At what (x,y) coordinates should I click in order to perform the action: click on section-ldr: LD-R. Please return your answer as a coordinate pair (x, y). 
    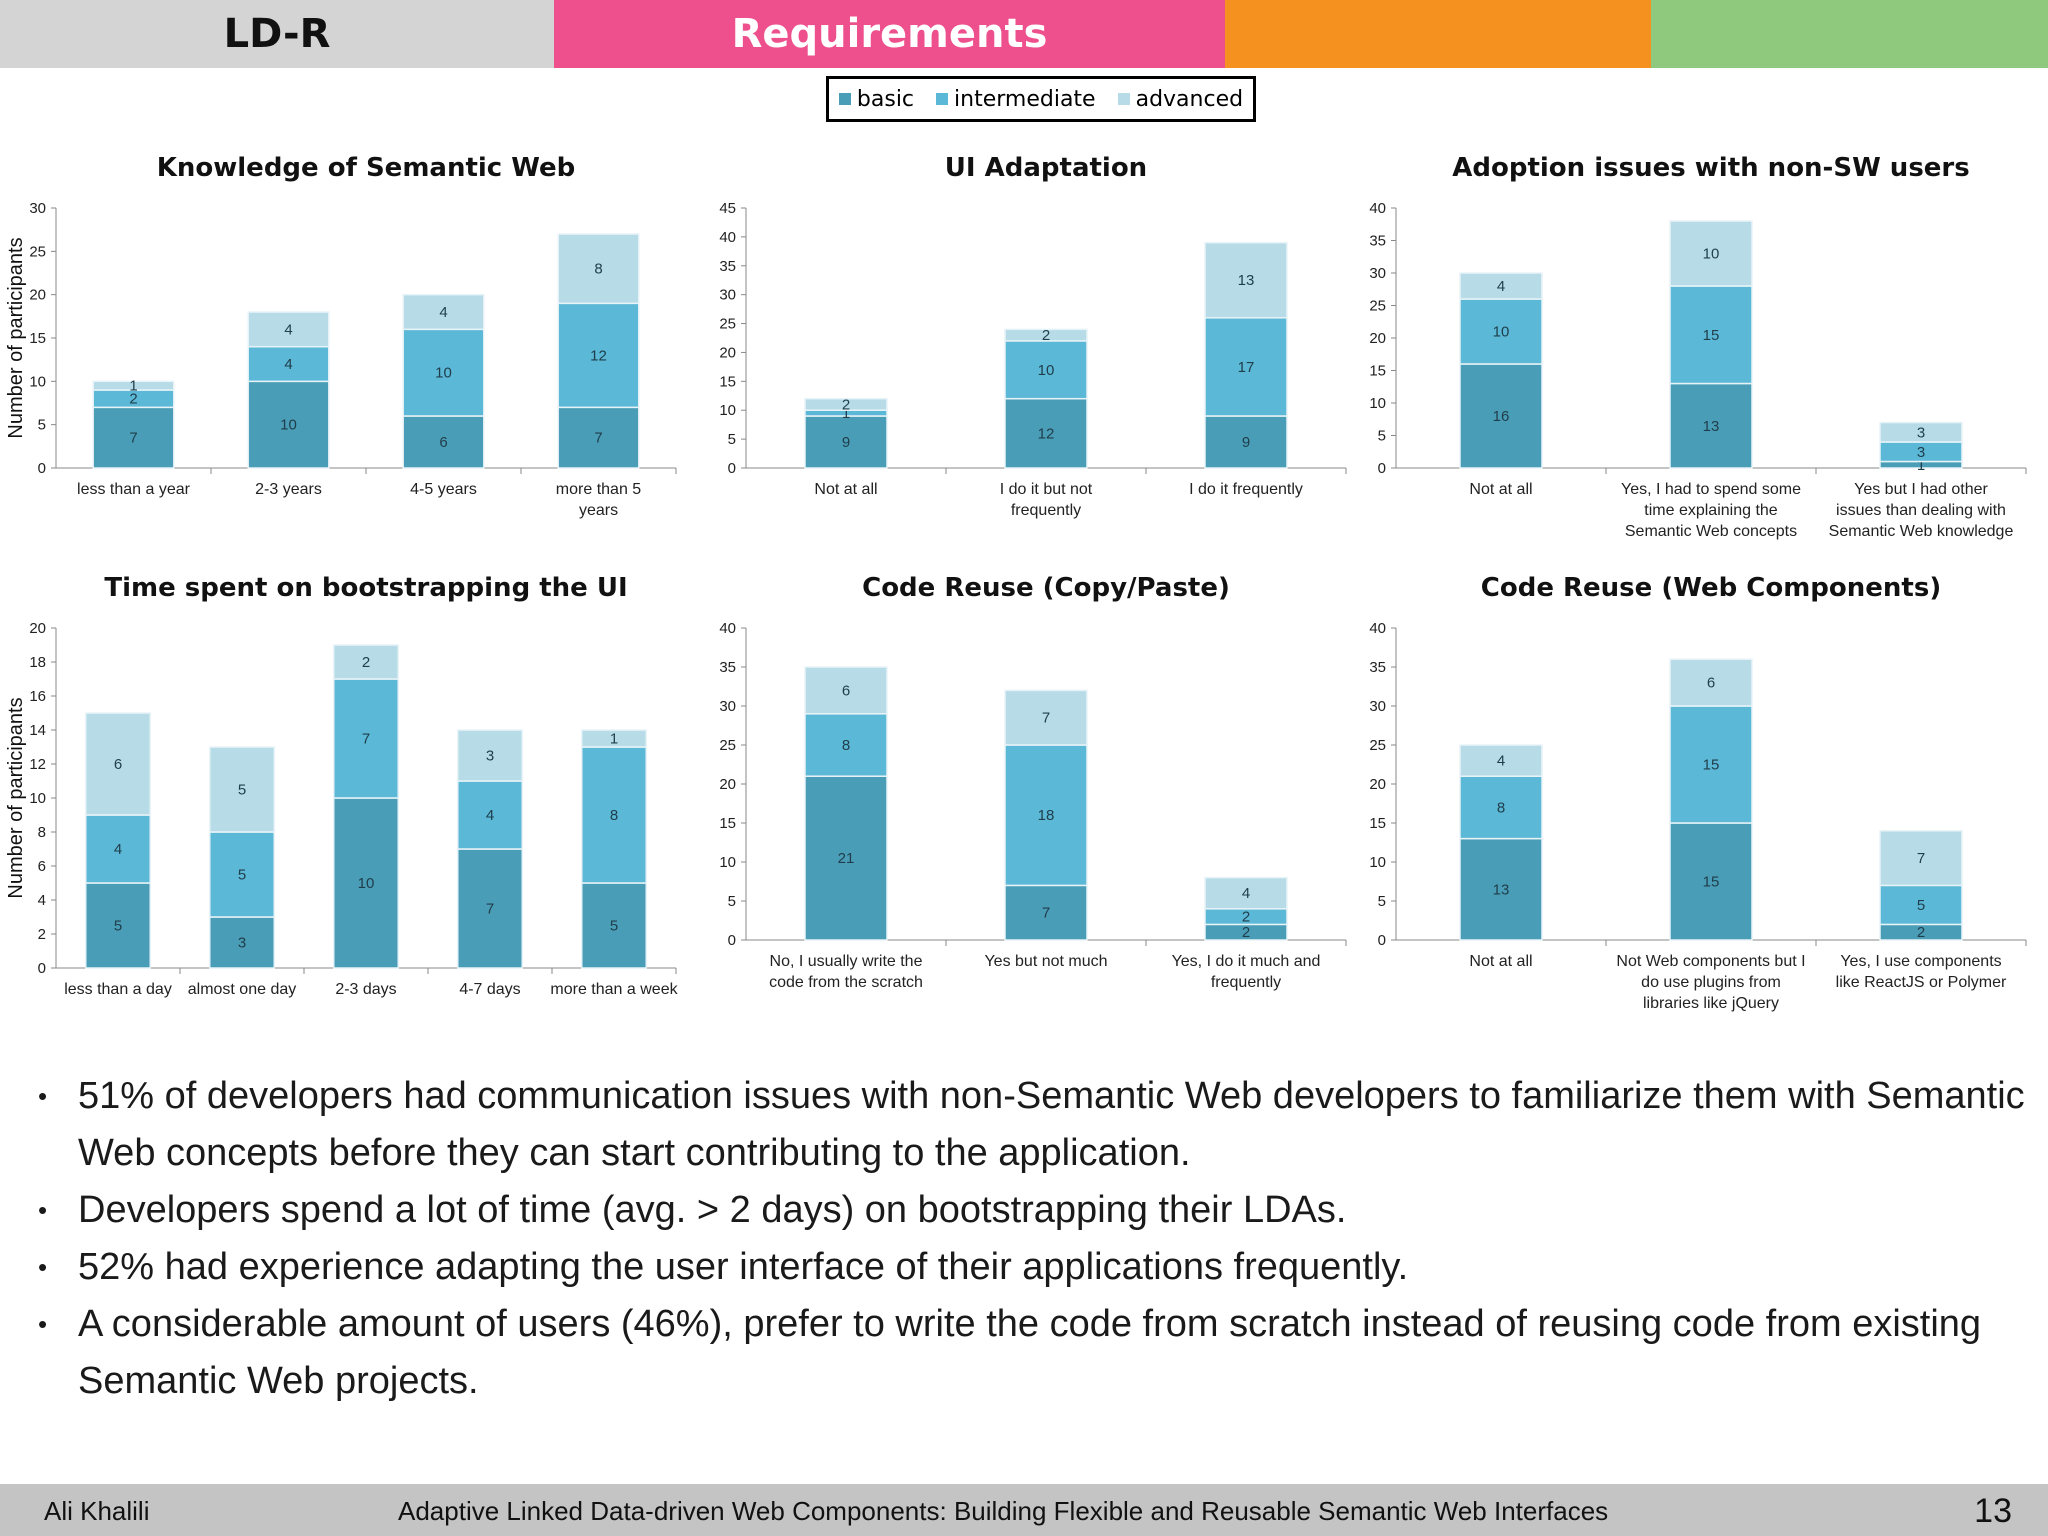
    Looking at the image, I should click on (277, 34).